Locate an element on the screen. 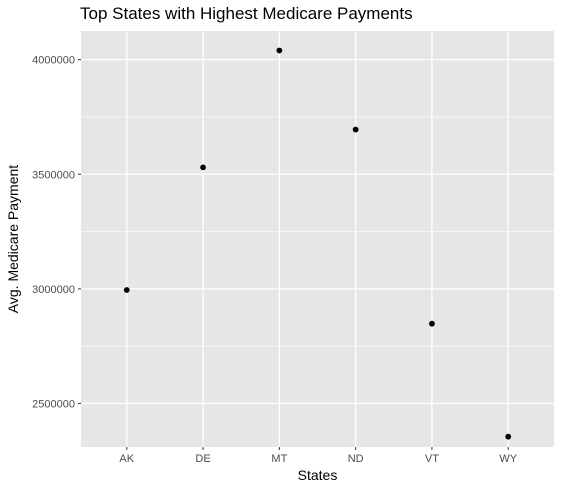 Image resolution: width=561 pixels, height=487 pixels. y-axis-title: Avg. Medicare Payment is located at coordinates (13, 239).